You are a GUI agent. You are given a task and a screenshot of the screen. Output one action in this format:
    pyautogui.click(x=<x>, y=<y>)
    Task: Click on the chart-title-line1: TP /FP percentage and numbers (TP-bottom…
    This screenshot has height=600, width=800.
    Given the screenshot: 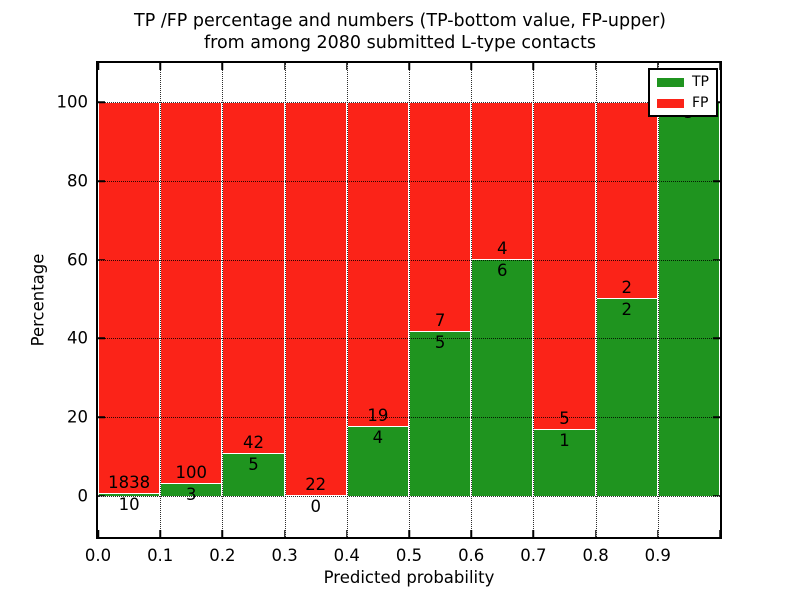 What is the action you would take?
    pyautogui.click(x=400, y=21)
    